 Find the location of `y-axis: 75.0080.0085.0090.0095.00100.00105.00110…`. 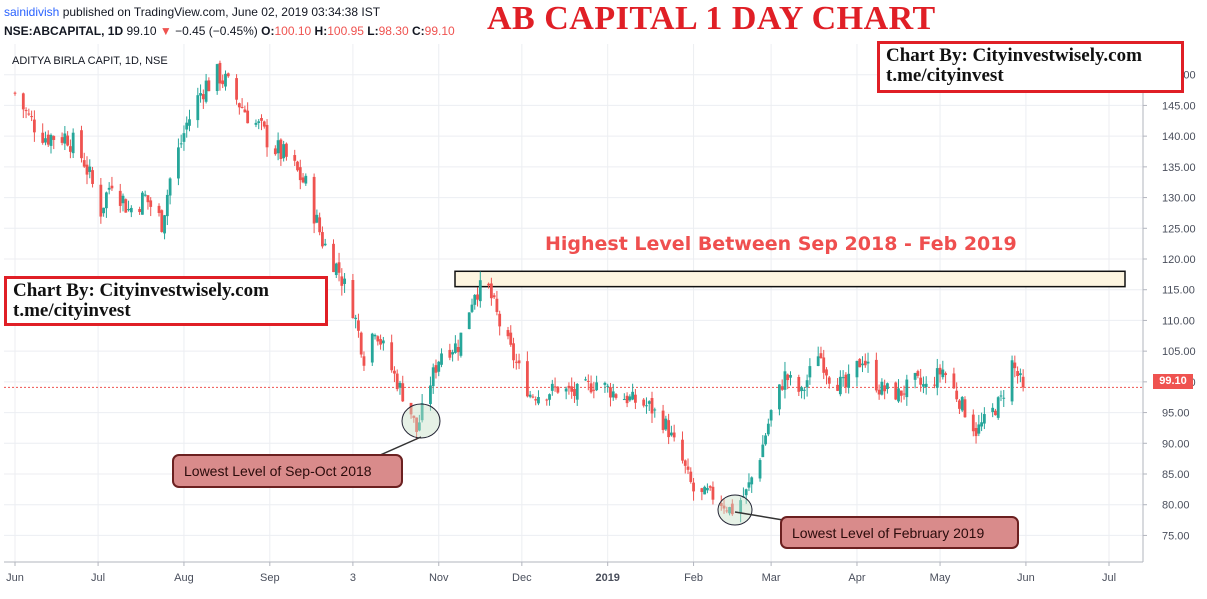

y-axis: 75.0080.0085.0090.0095.00100.00105.00110… is located at coordinates (1169, 303).